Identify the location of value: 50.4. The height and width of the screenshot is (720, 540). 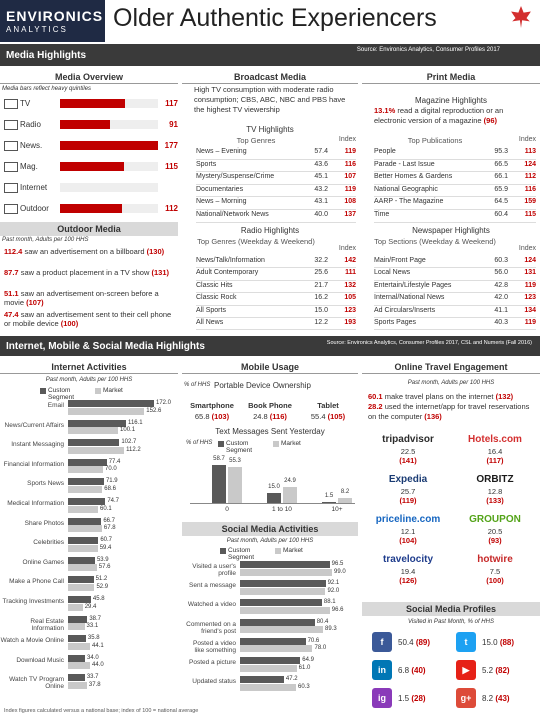
(406, 642).